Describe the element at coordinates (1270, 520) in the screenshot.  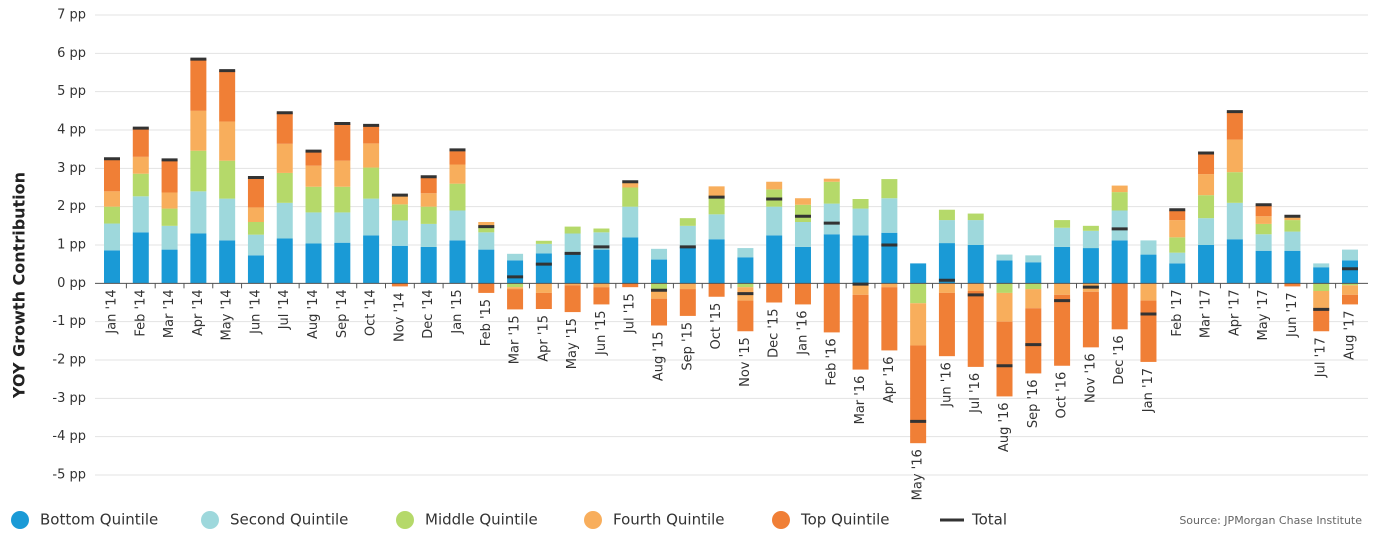
I see `source: Source: JPMorgan Chase Institute` at that location.